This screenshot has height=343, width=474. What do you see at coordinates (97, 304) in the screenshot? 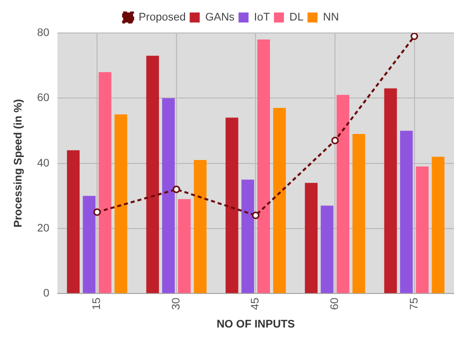
I see `x-tick-label: 15` at bounding box center [97, 304].